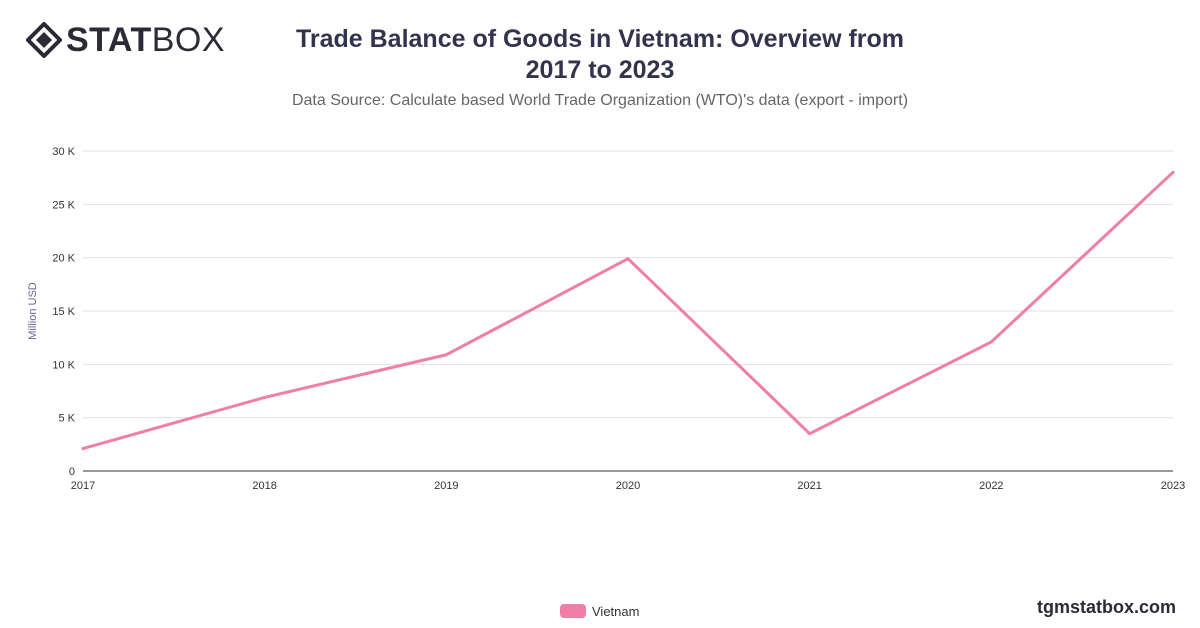  What do you see at coordinates (44, 40) in the screenshot?
I see `statbox-diamond-icon` at bounding box center [44, 40].